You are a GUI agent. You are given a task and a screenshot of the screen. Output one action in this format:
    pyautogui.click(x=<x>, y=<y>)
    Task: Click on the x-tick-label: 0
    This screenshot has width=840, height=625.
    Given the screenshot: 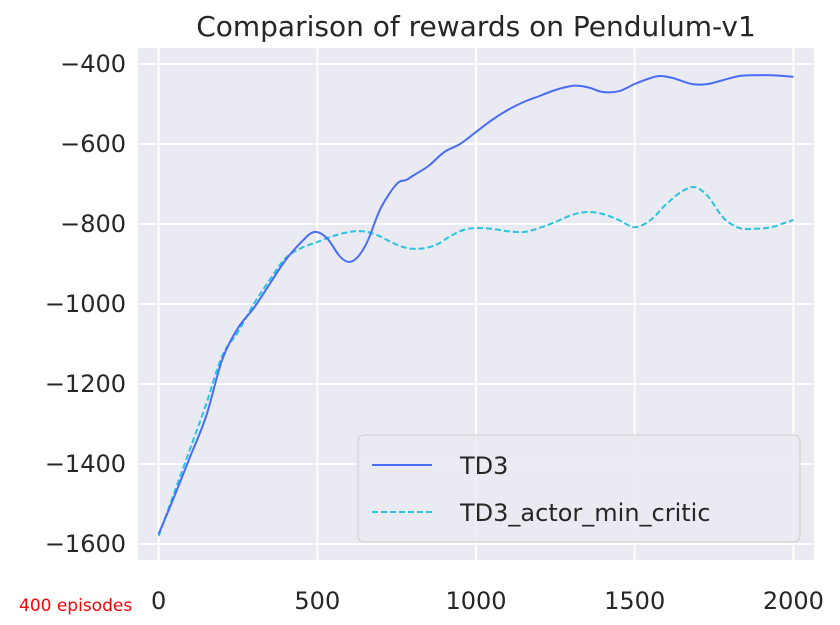 What is the action you would take?
    pyautogui.click(x=158, y=601)
    